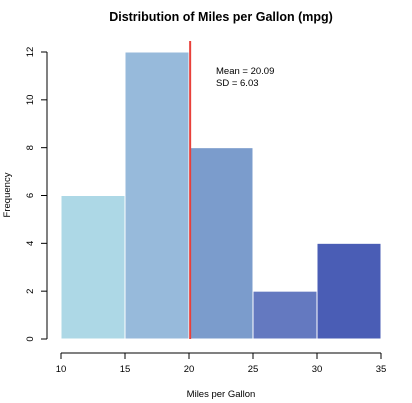 The width and height of the screenshot is (412, 403). What do you see at coordinates (245, 71) in the screenshot?
I see `mean-annotation: Mean = 20.09` at bounding box center [245, 71].